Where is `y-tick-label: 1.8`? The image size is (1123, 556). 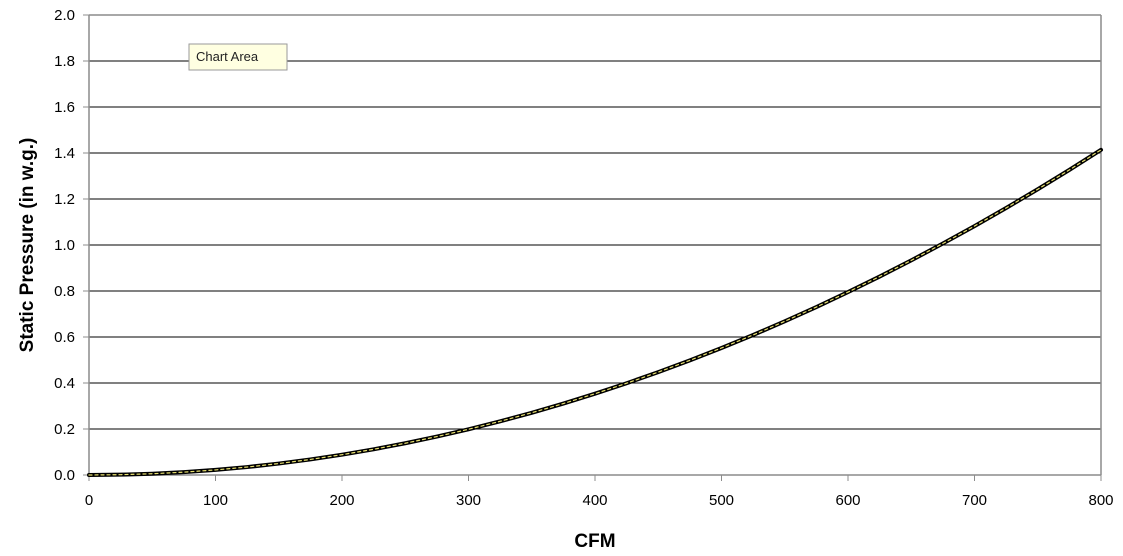 y-tick-label: 1.8 is located at coordinates (64, 61).